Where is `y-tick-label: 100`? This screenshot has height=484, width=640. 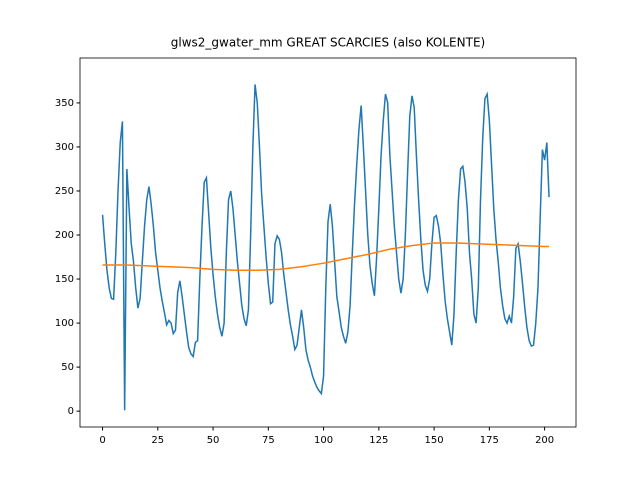
y-tick-label: 100 is located at coordinates (64, 323).